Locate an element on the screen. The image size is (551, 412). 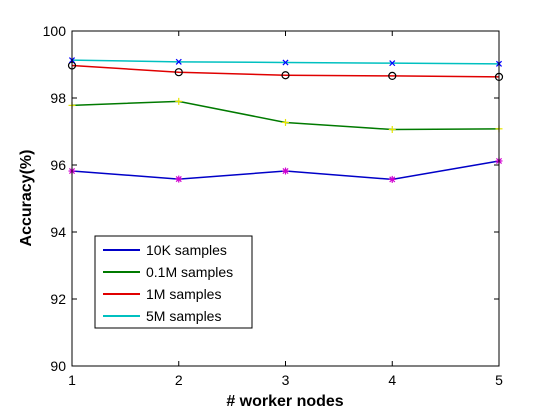
legend-label-5m: 5M samples is located at coordinates (183, 316).